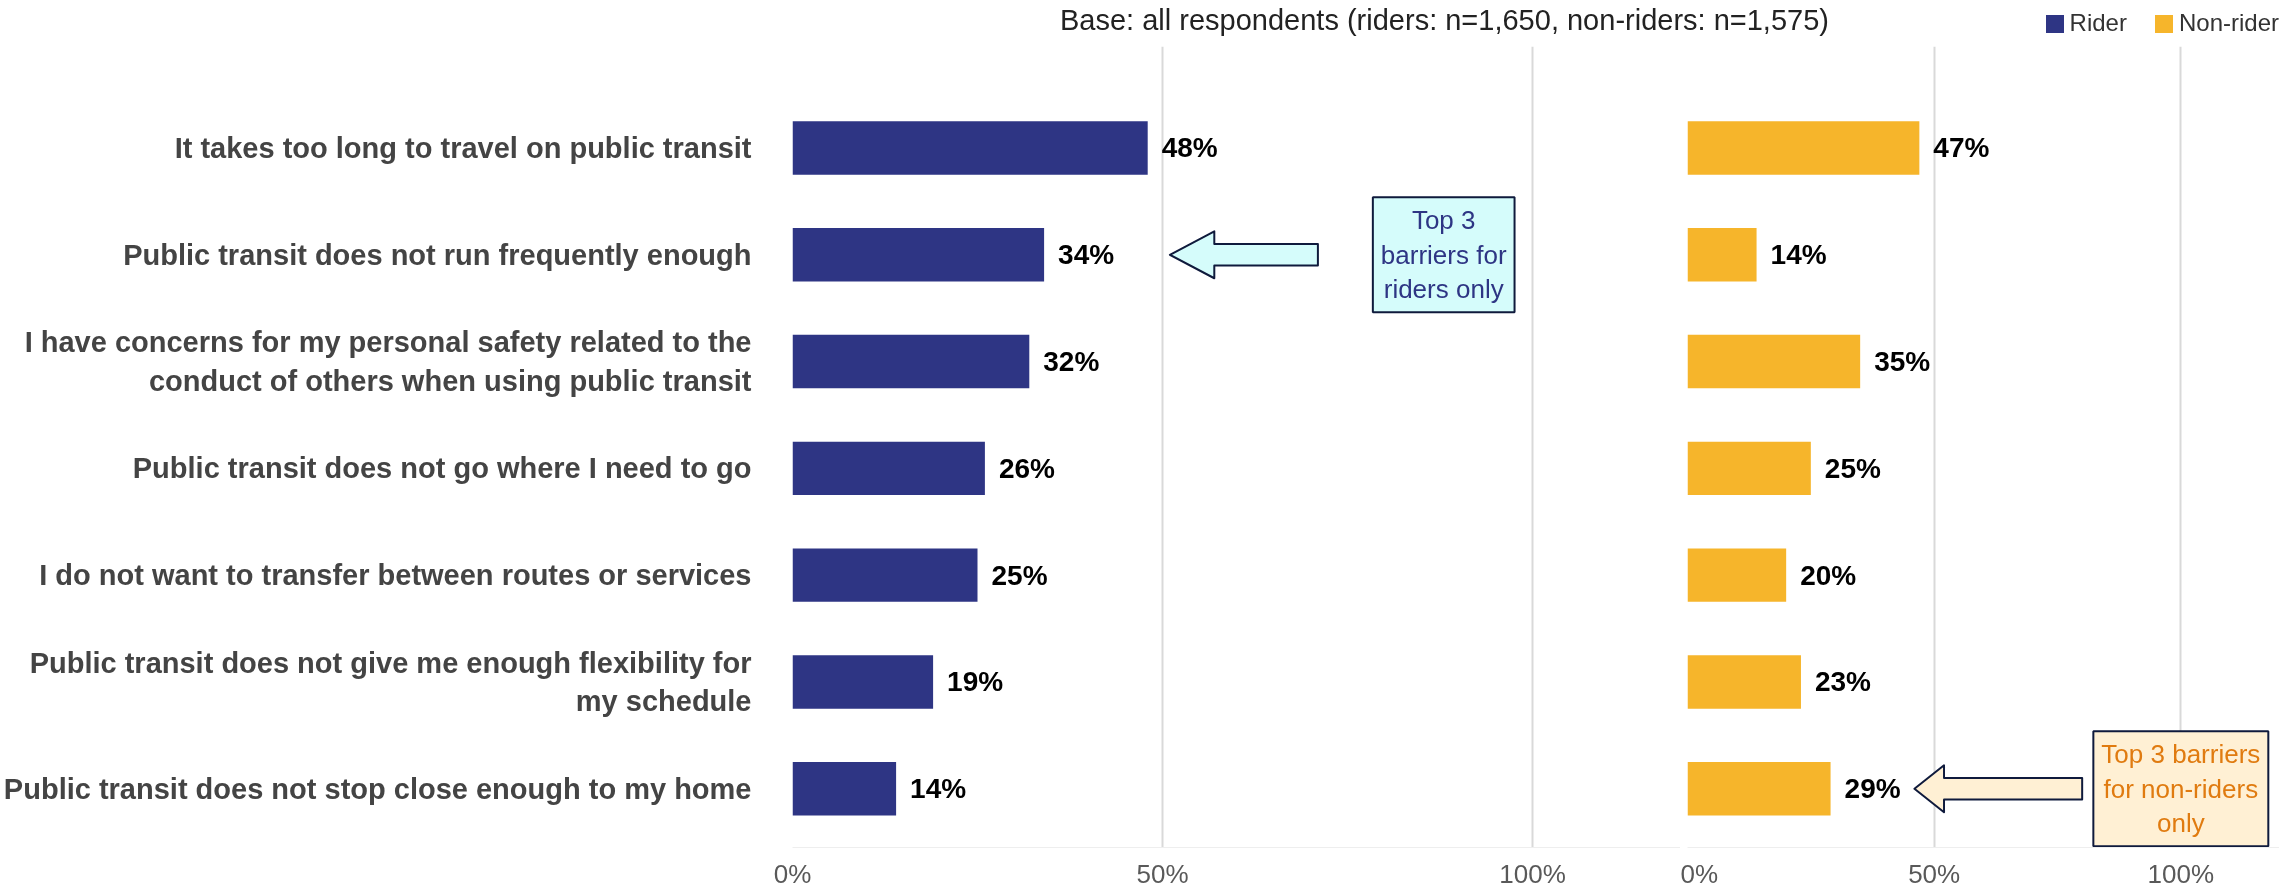 The width and height of the screenshot is (2279, 896). Describe the element at coordinates (1189, 148) in the screenshot. I see `data-label: 48%` at that location.